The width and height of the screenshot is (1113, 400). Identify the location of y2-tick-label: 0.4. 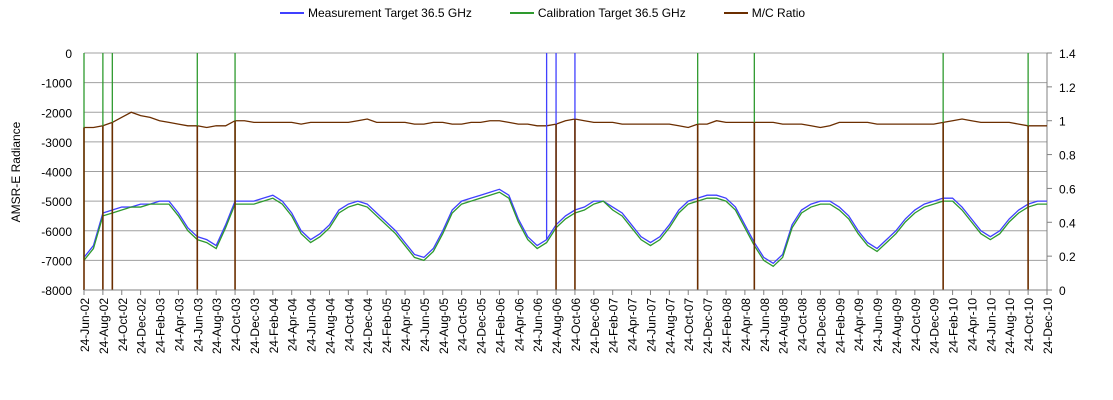
(1067, 223).